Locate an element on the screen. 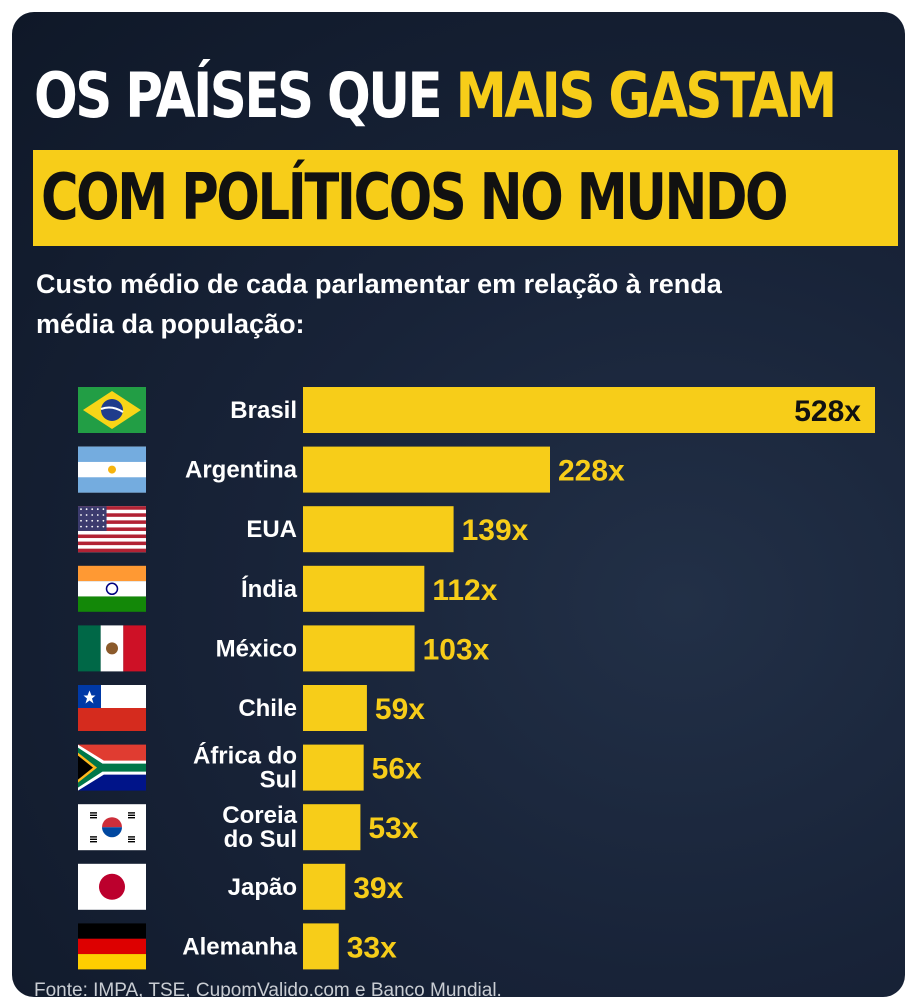  title-line-1: OS PAÍSES QUE MAIS GASTAM is located at coordinates (436, 96).